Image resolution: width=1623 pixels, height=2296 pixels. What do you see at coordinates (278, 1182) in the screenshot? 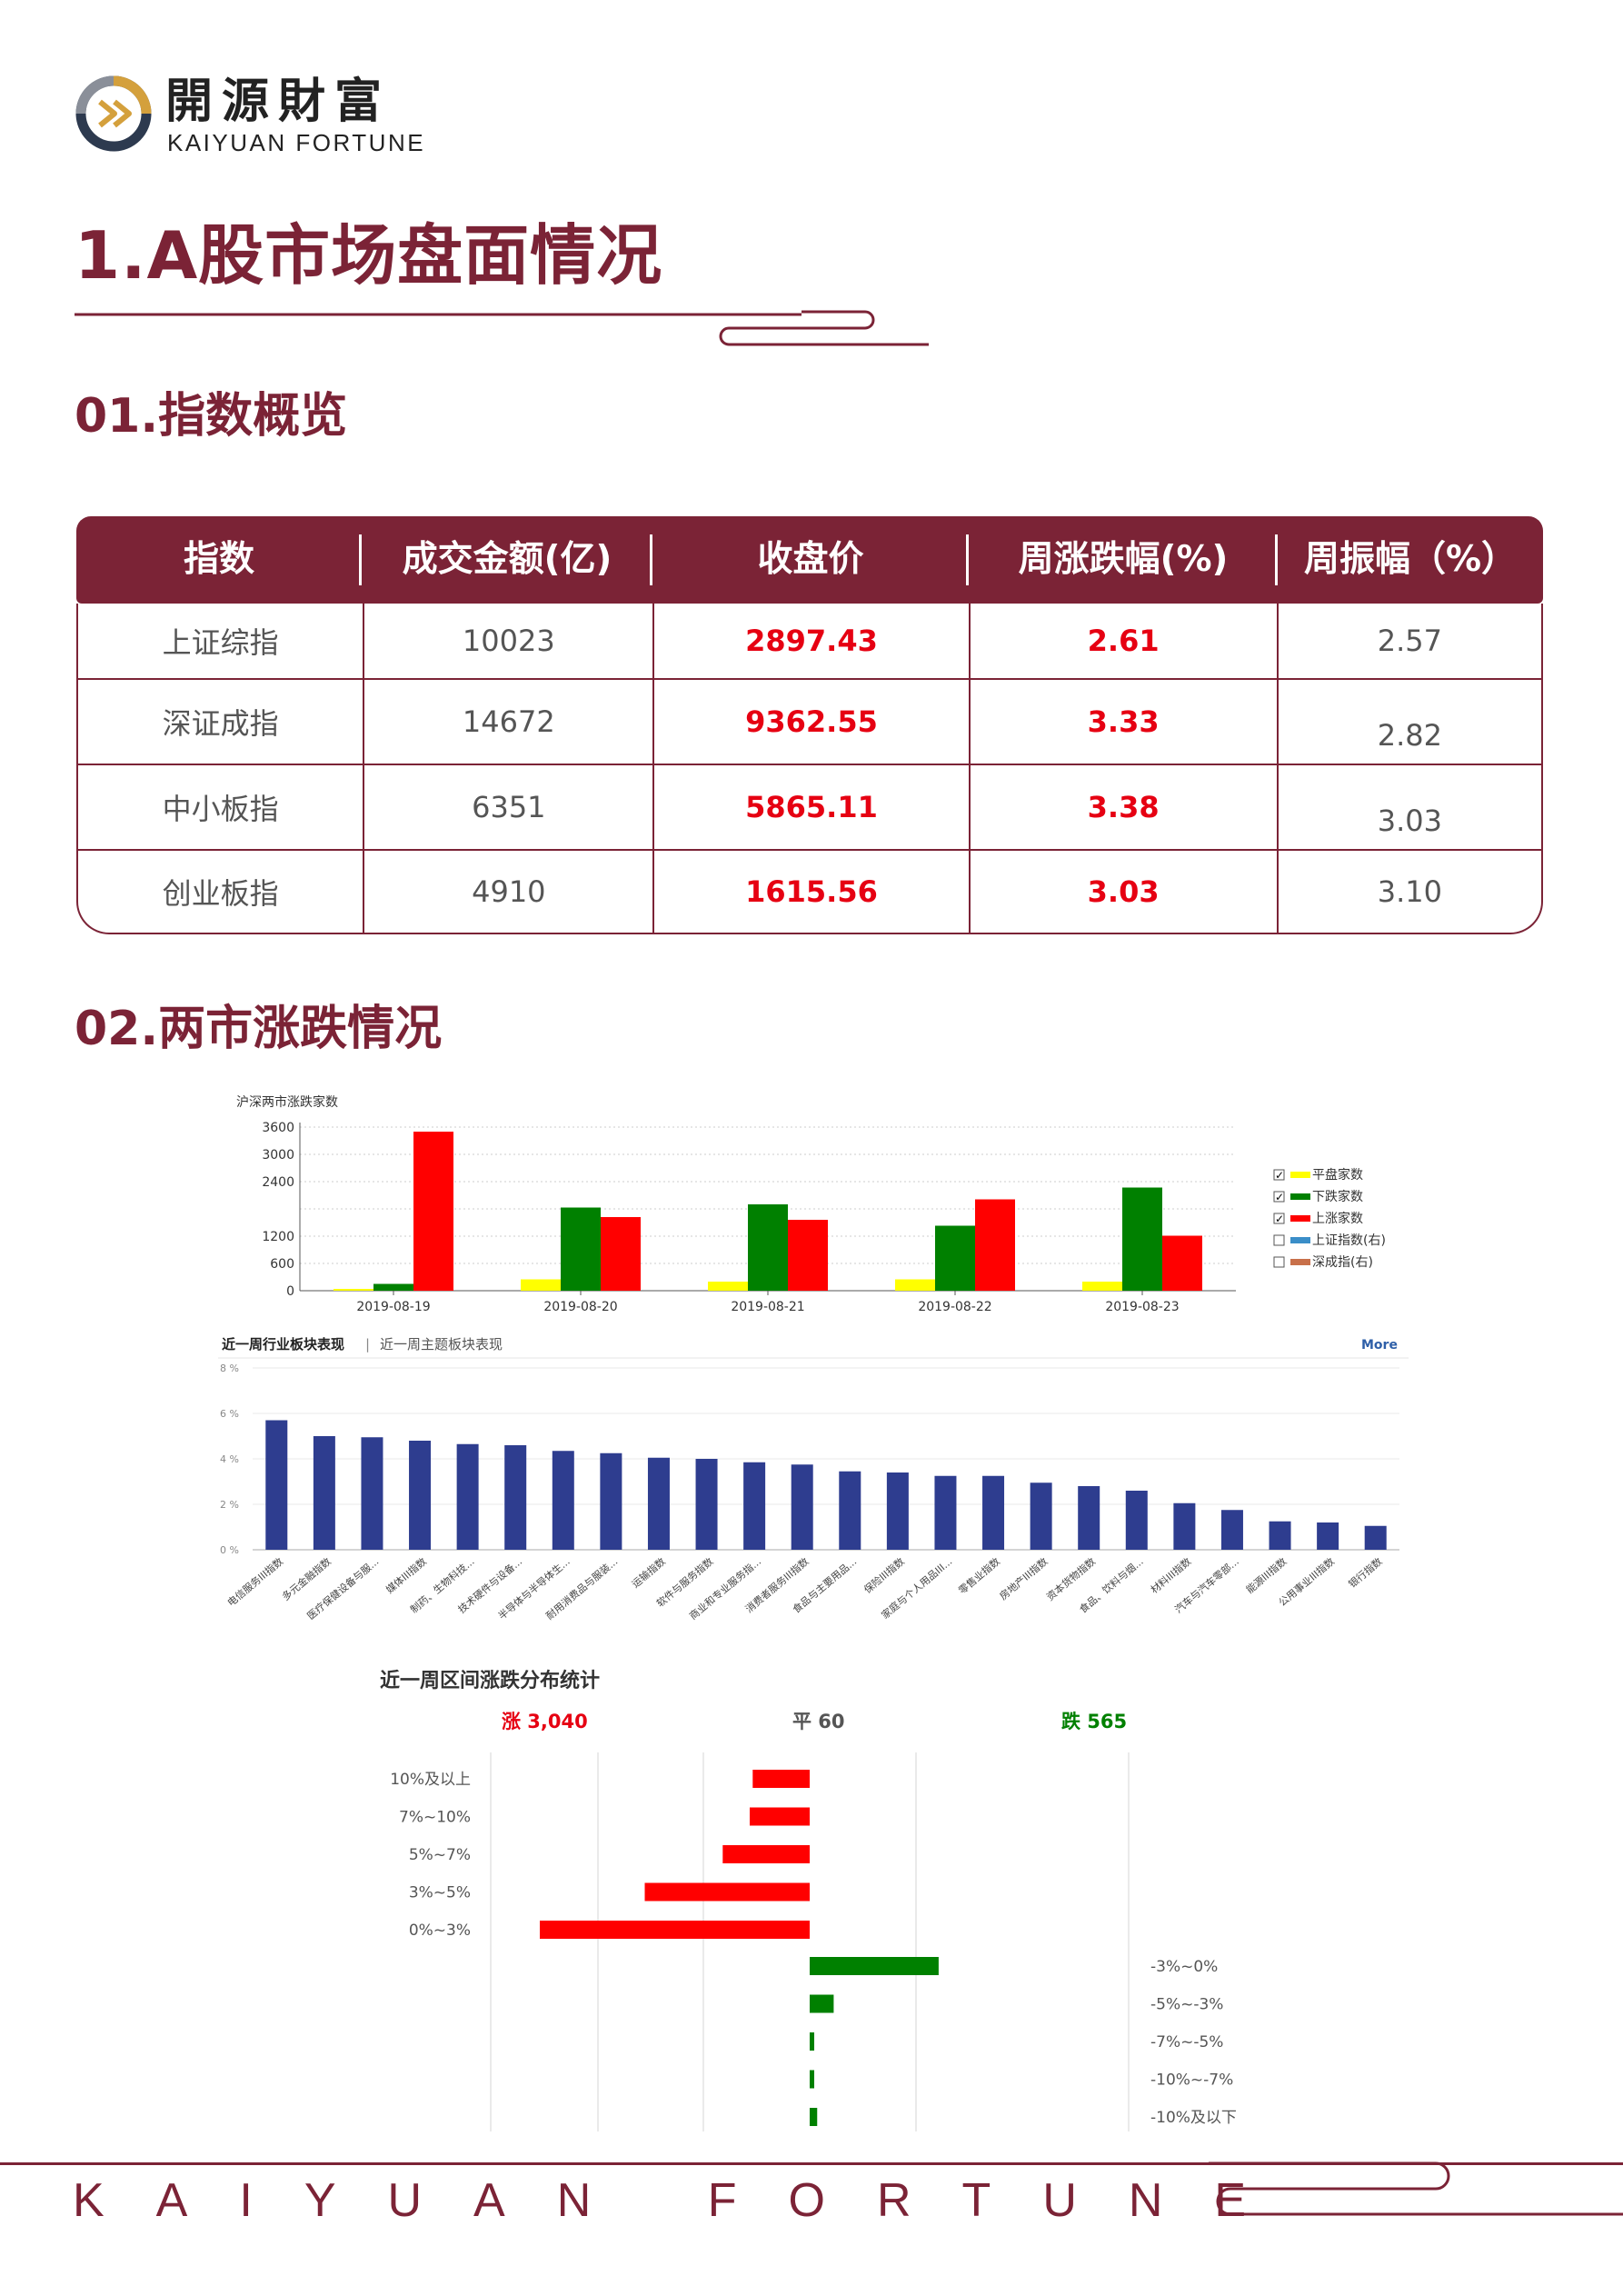
I see `y-tick-label: 2400` at bounding box center [278, 1182].